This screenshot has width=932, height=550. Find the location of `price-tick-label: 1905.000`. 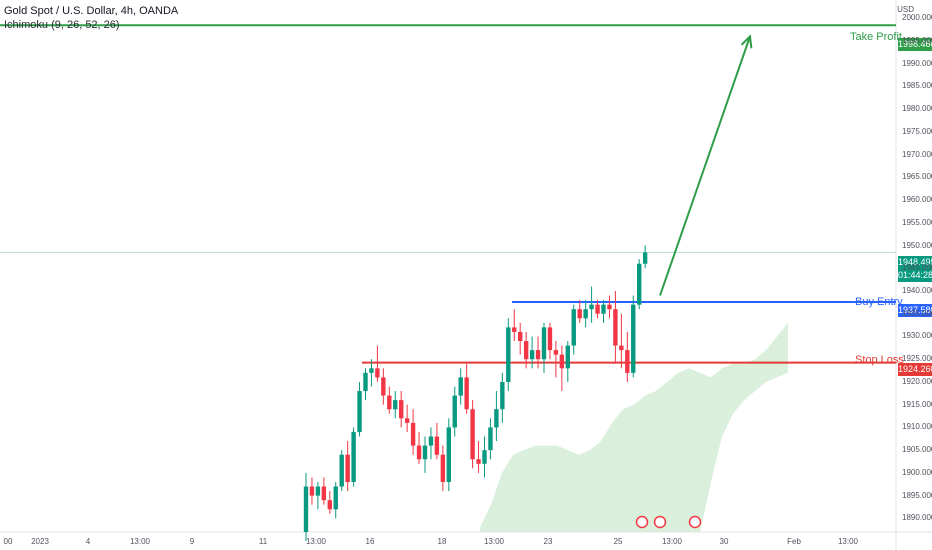

price-tick-label: 1905.000 is located at coordinates (917, 450).